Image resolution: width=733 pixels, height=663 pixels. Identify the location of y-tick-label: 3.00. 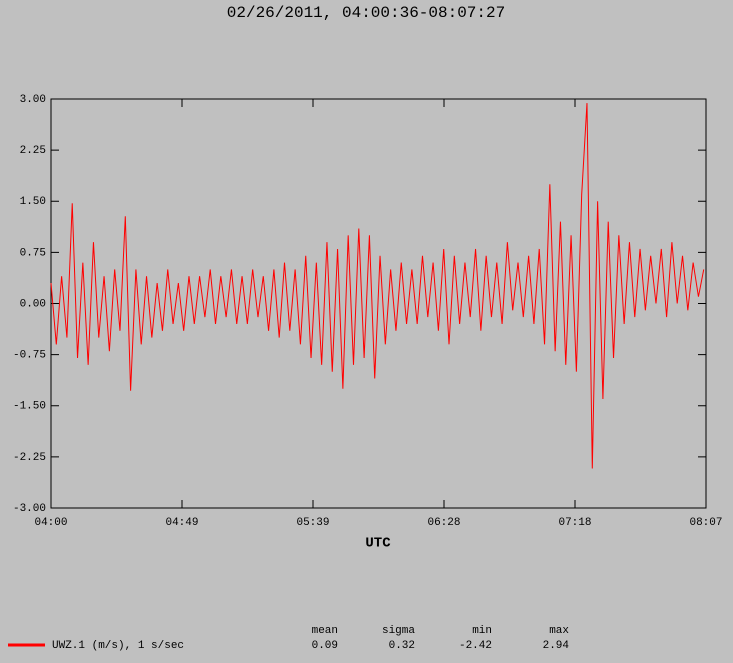
(33, 100).